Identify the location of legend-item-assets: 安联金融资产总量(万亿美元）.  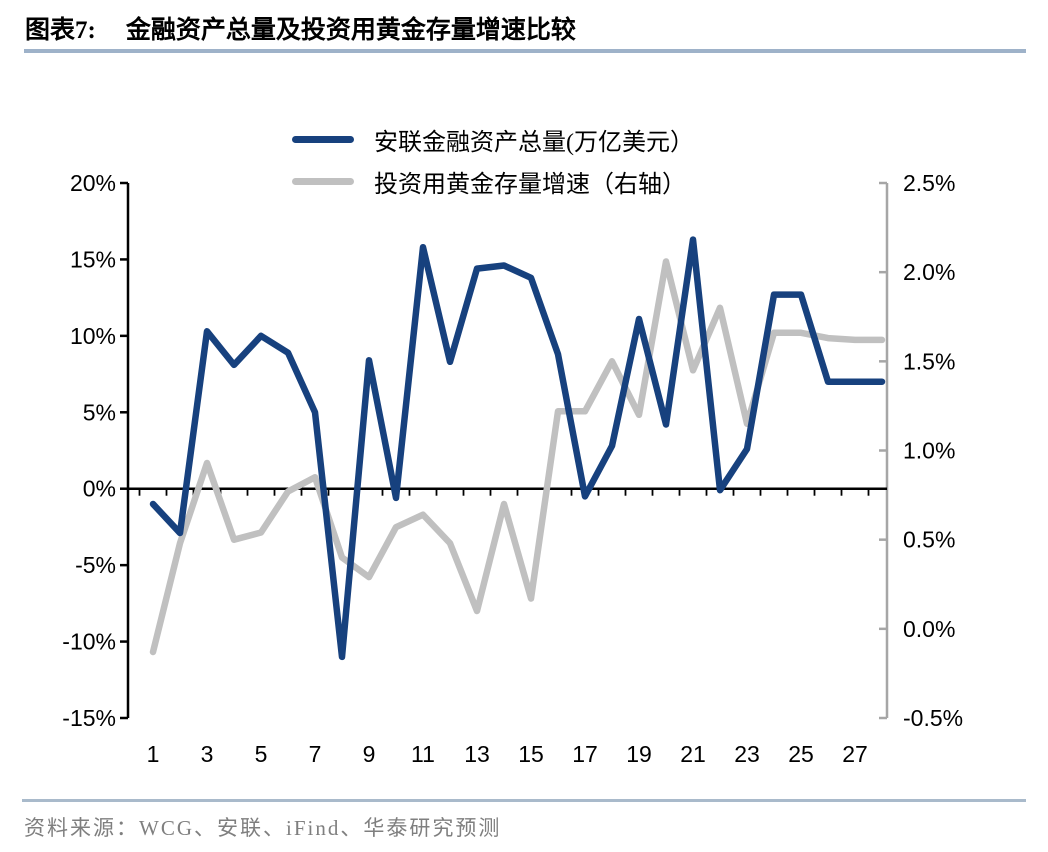
(493, 140).